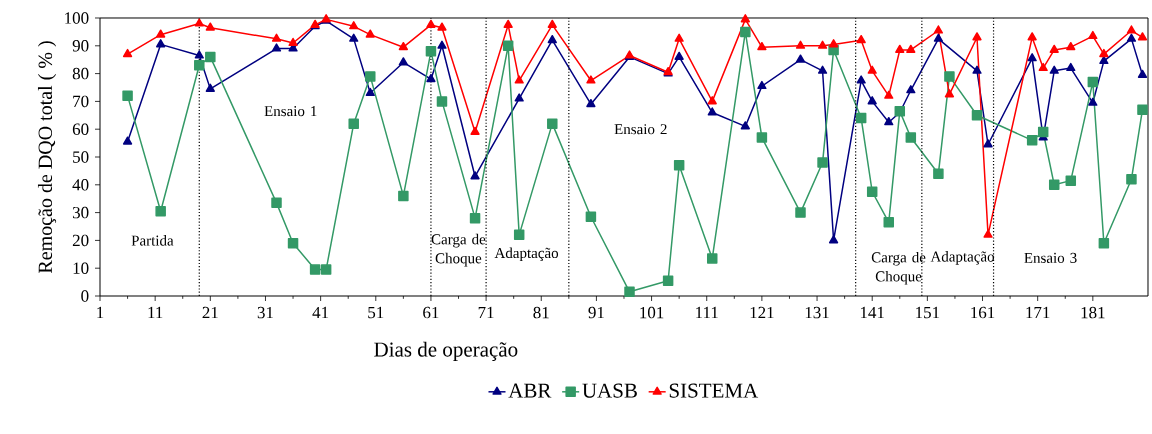 The width and height of the screenshot is (1152, 434). What do you see at coordinates (530, 390) in the screenshot?
I see `legend-label: ABR` at bounding box center [530, 390].